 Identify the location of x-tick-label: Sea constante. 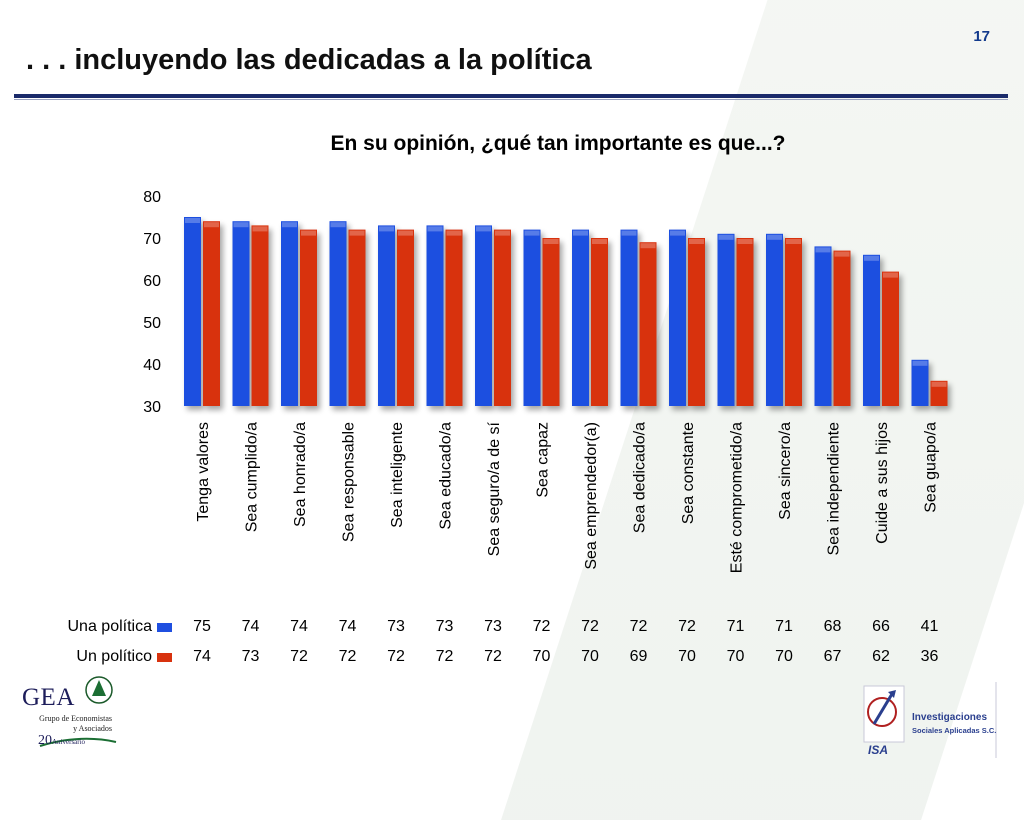
(688, 473).